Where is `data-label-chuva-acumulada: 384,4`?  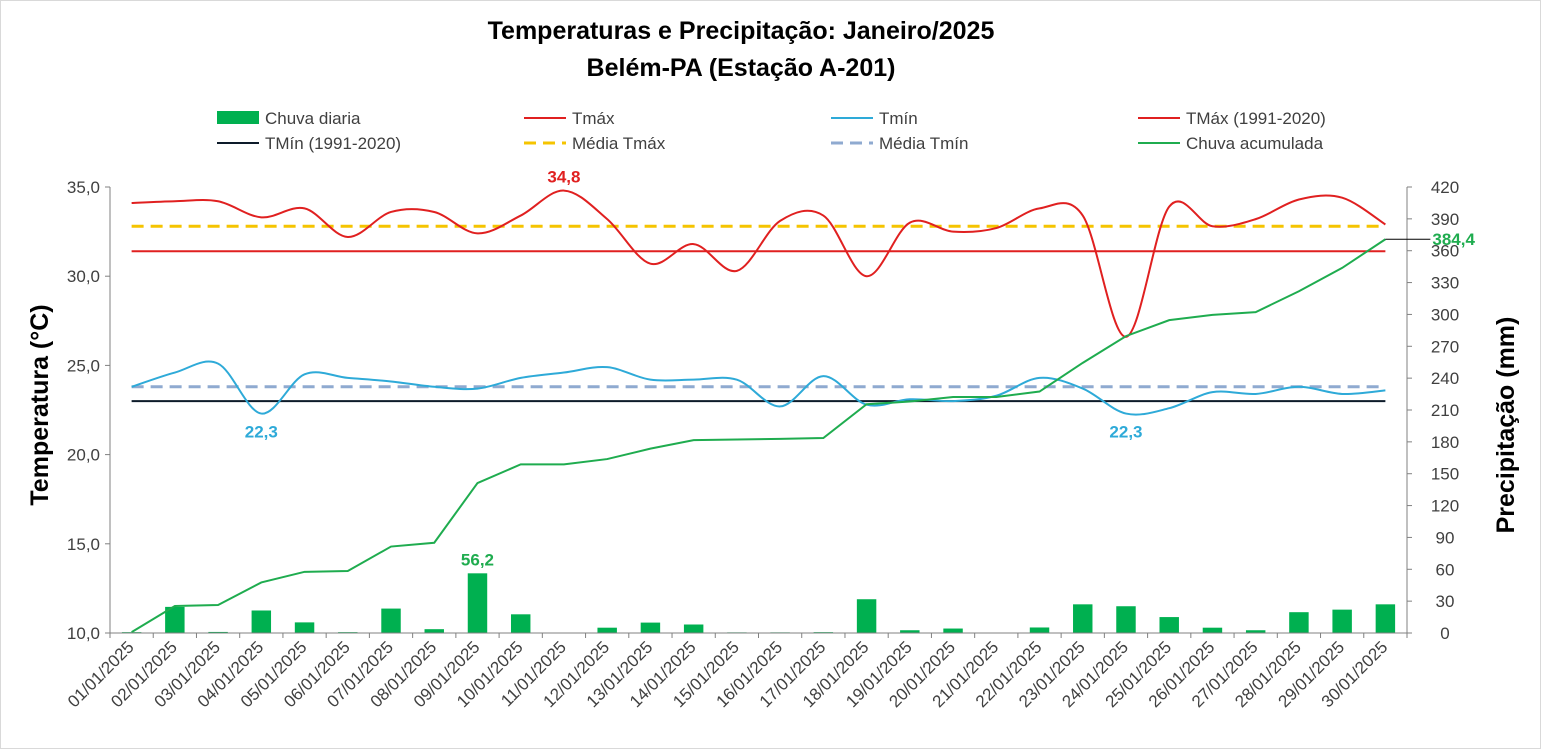 data-label-chuva-acumulada: 384,4 is located at coordinates (1453, 239).